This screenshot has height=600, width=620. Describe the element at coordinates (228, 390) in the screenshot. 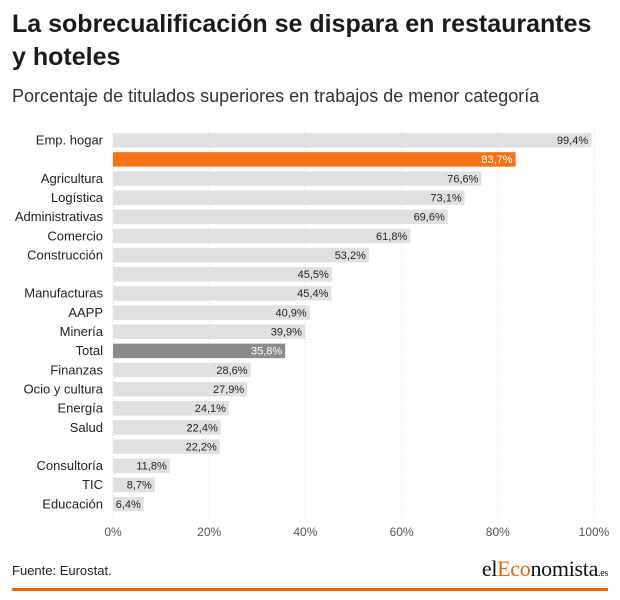

I see `bar-value-label: 27,9%` at that location.